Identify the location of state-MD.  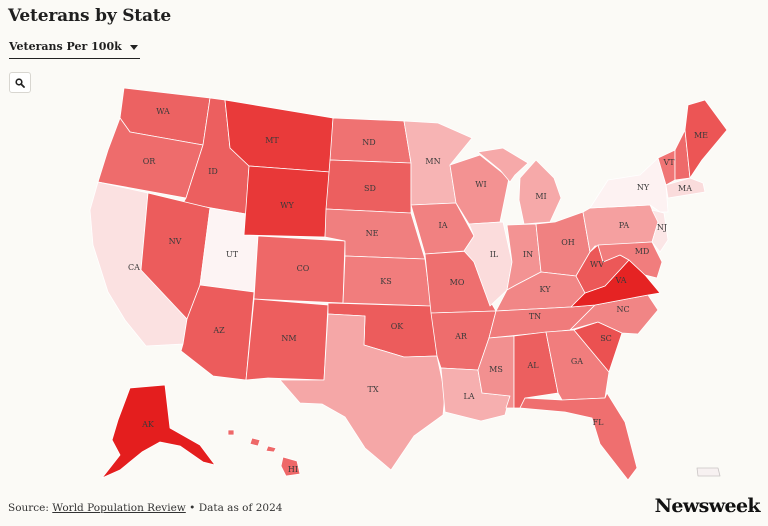
(630, 260).